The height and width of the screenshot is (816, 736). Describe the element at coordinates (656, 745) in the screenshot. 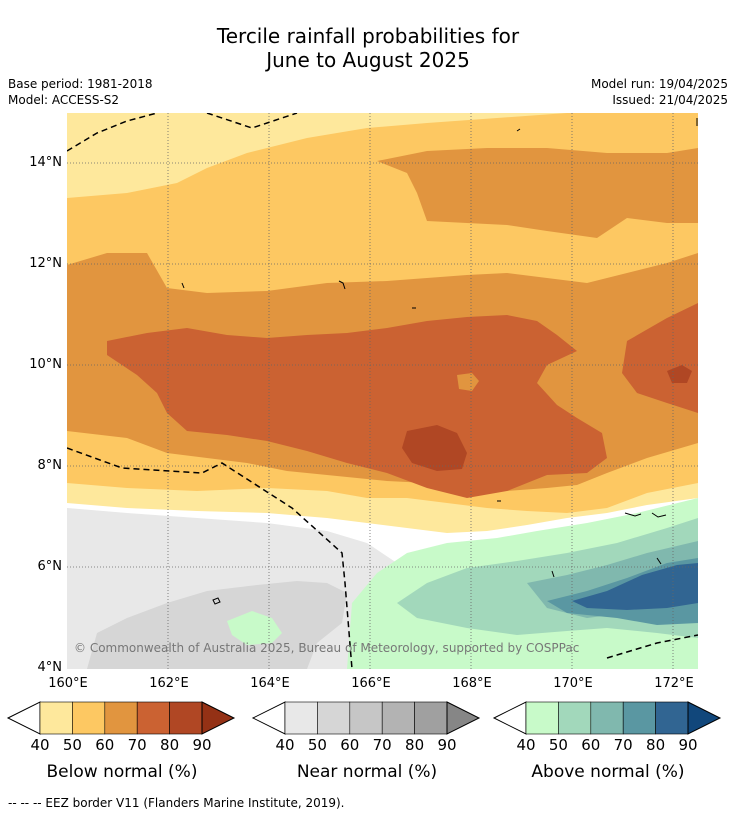

I see `above-tick: 80` at that location.